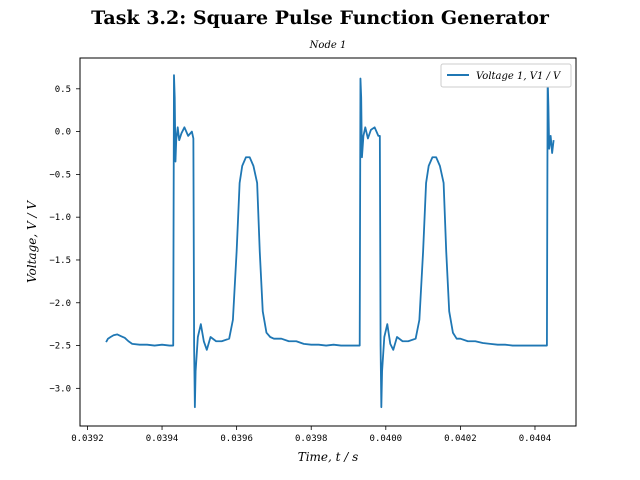 The image size is (640, 480). What do you see at coordinates (32, 241) in the screenshot?
I see `y-axis-label: Voltage, V / V` at bounding box center [32, 241].